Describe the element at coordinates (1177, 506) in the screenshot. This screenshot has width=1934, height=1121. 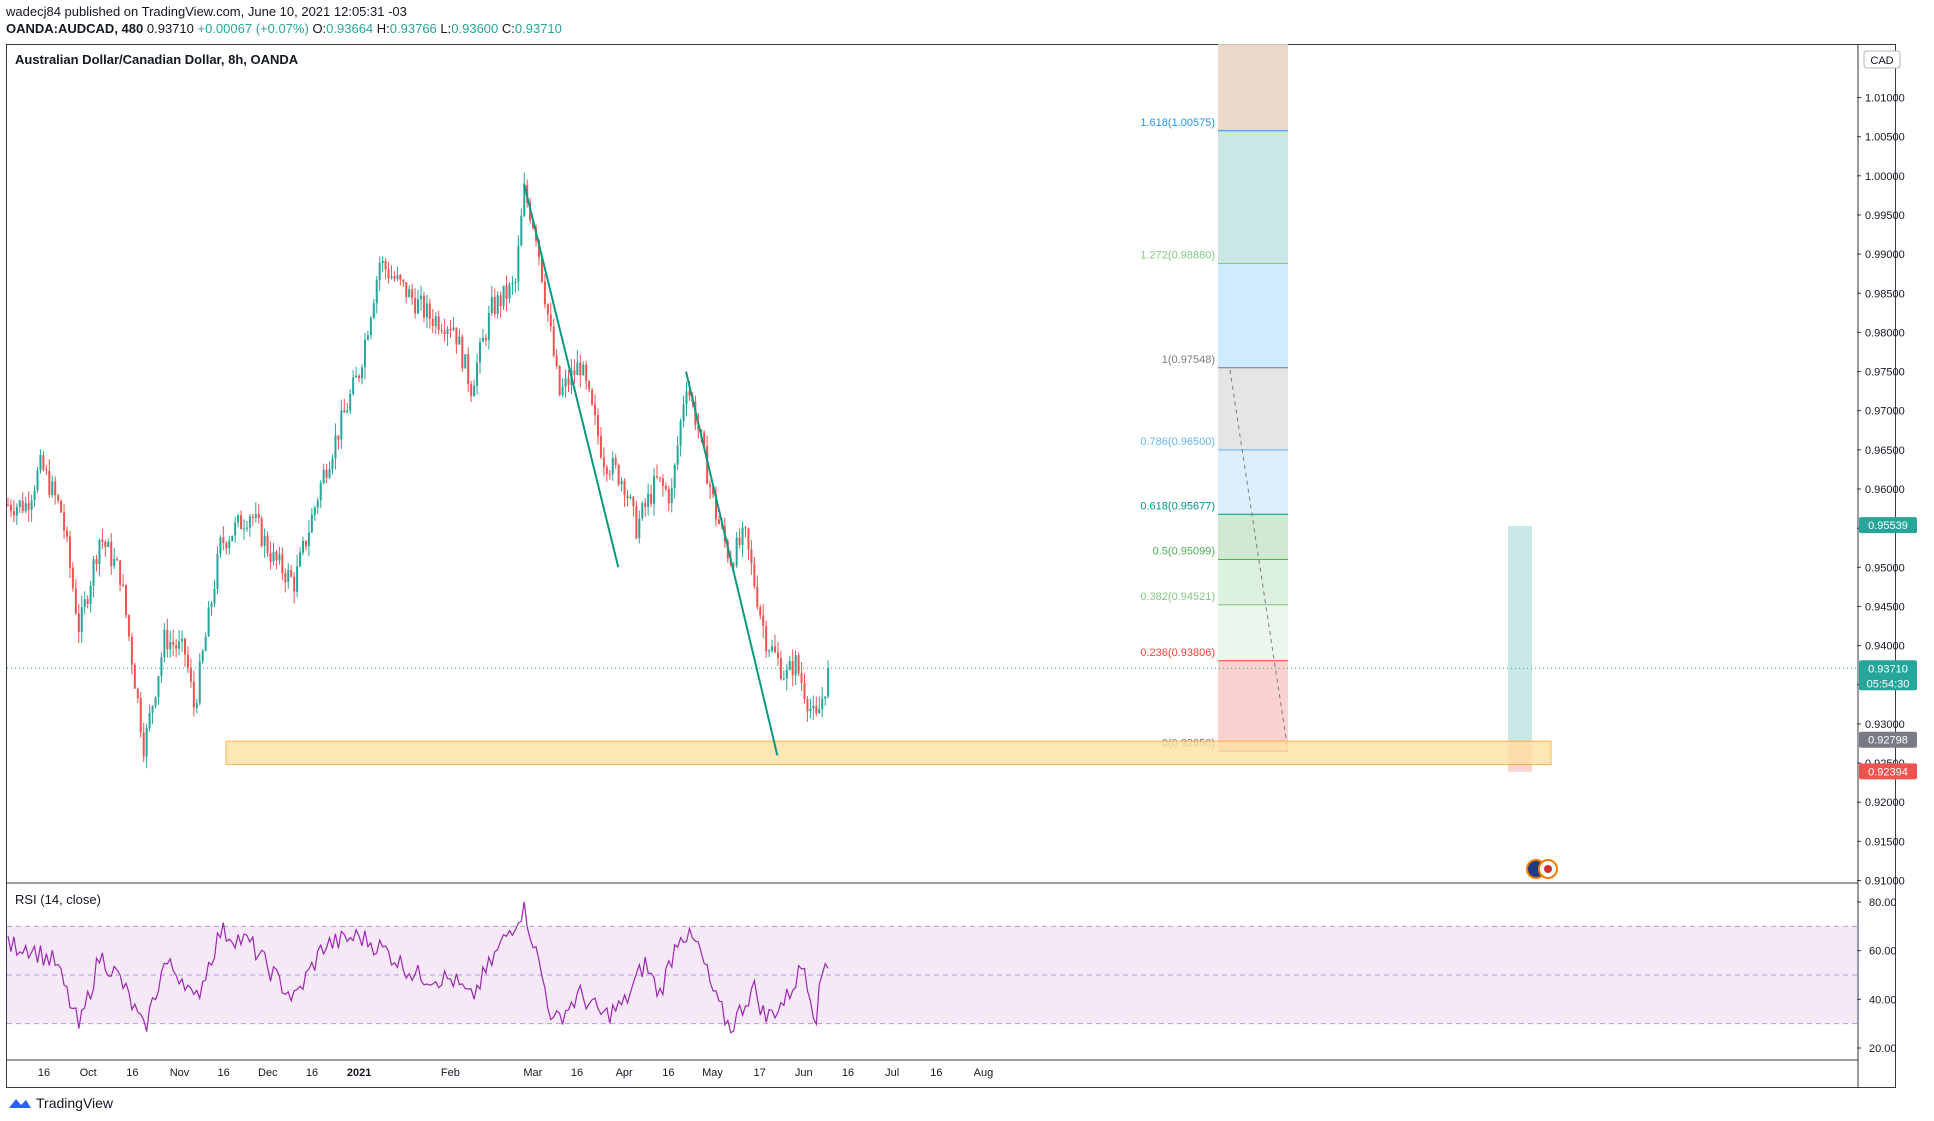
I see `fib-label-0.618: 0.618(0.95677)` at that location.